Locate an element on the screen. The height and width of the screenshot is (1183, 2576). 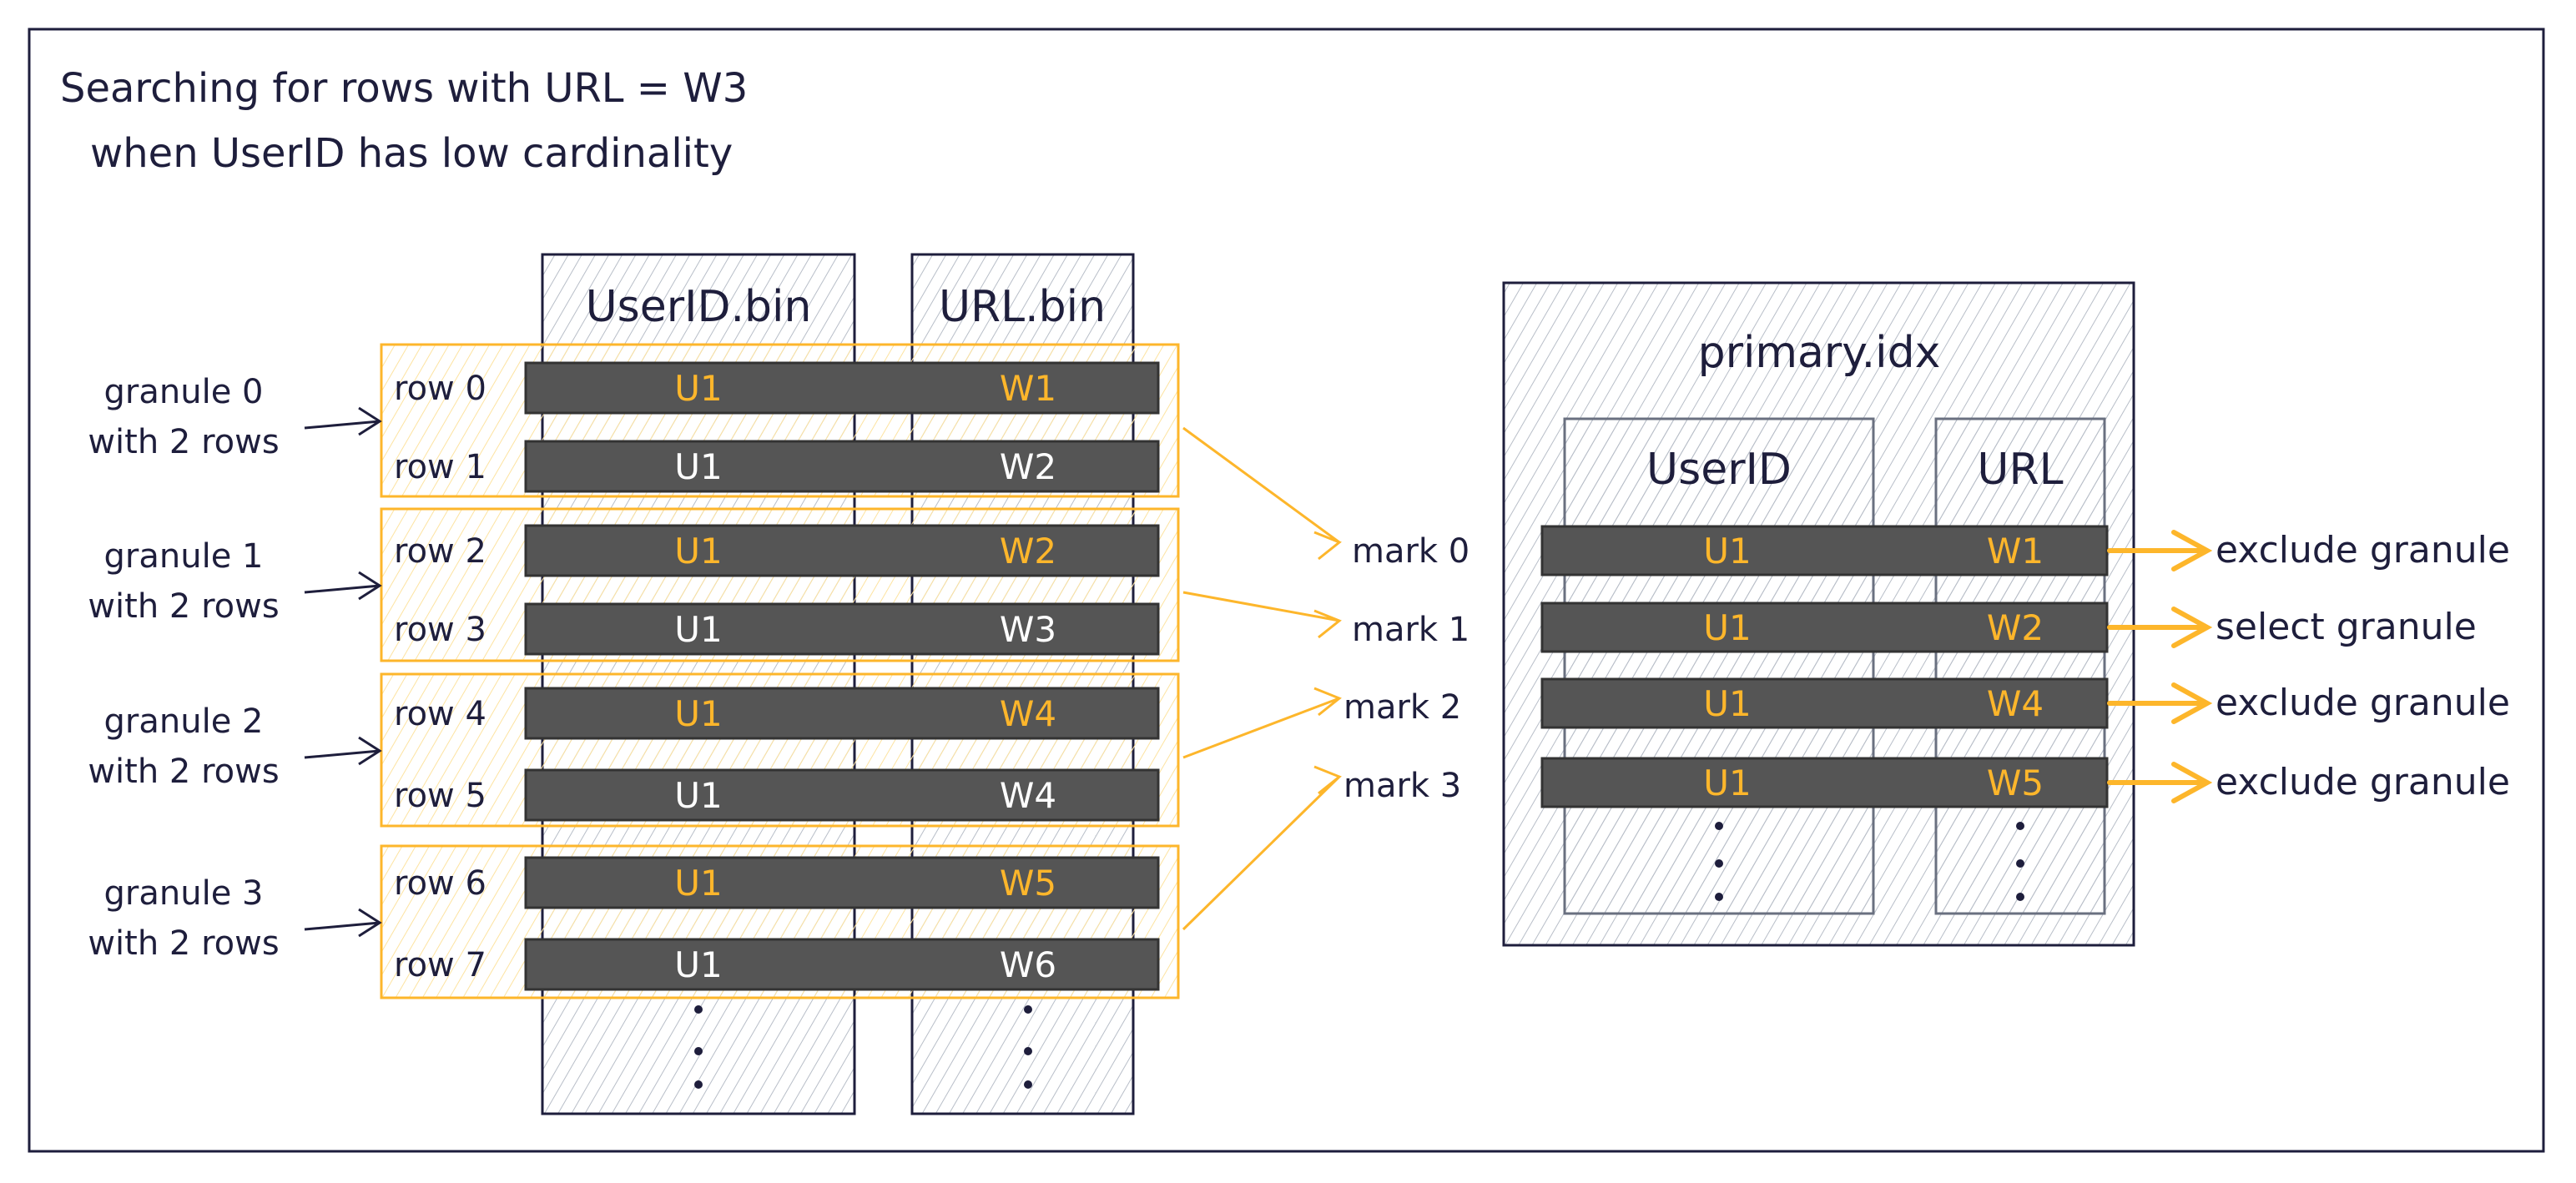
row-label: row 6 is located at coordinates (440, 883).